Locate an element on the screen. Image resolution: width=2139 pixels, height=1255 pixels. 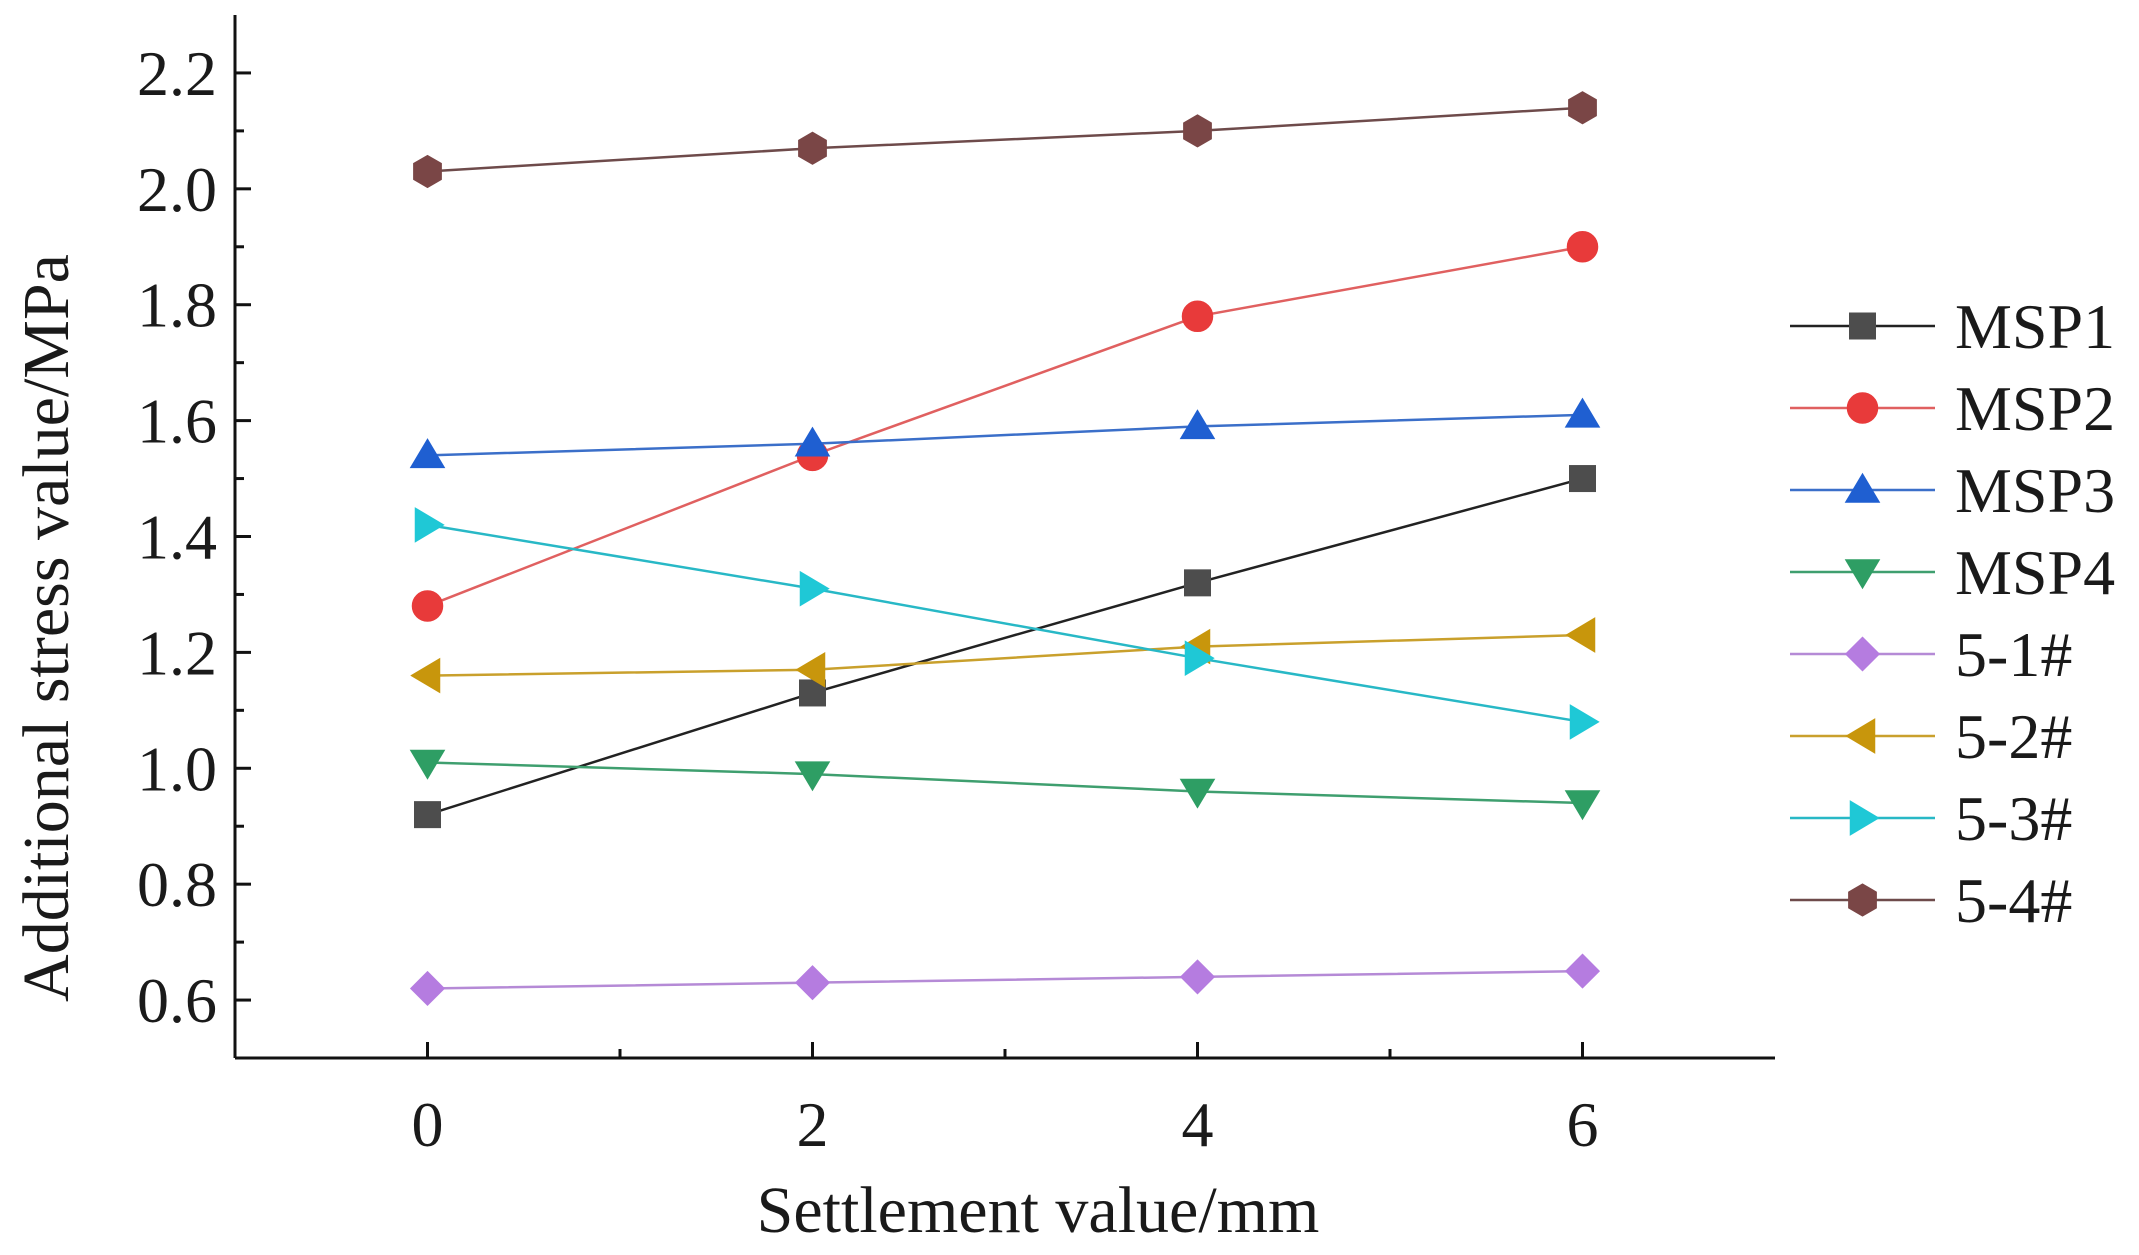
legend-item: 5-4# is located at coordinates (1931, 900).